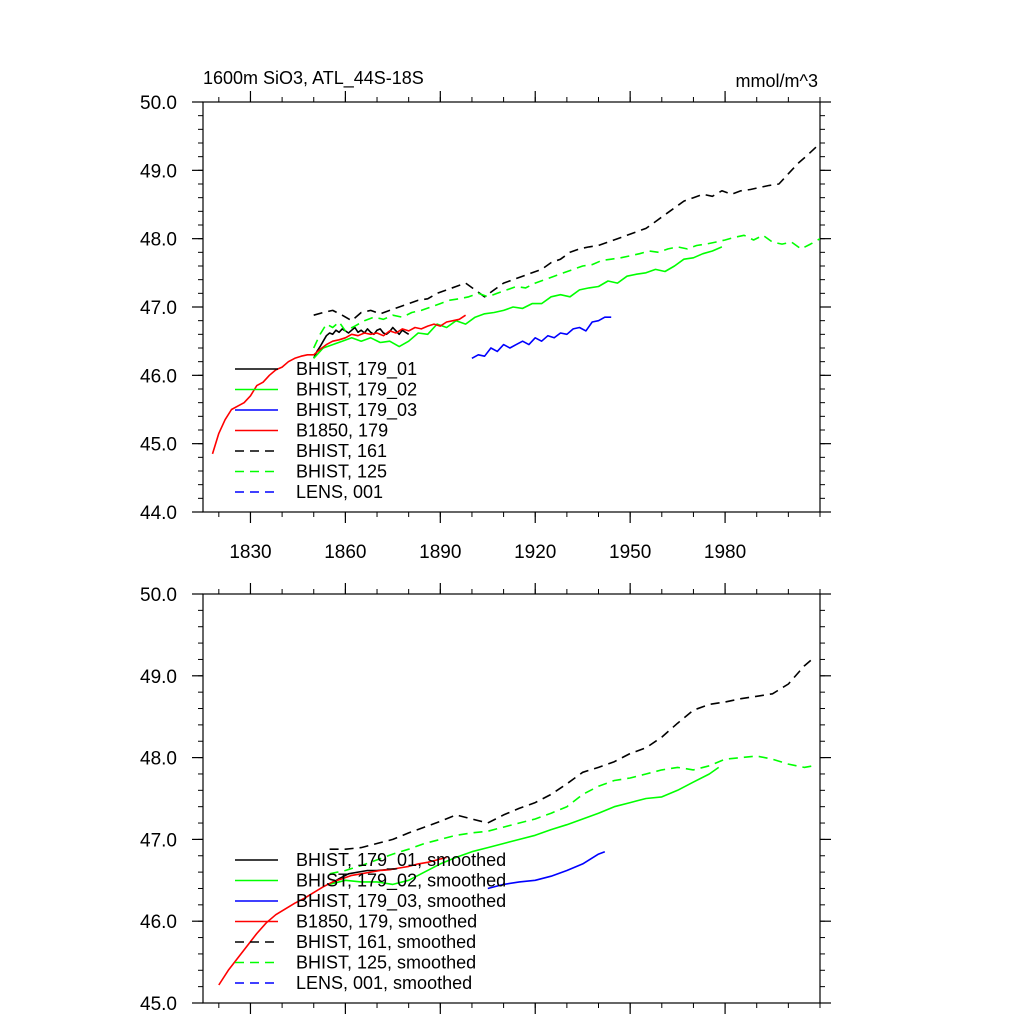 Image resolution: width=1024 pixels, height=1024 pixels. Describe the element at coordinates (777, 81) in the screenshot. I see `units-label: mmol/m^3` at that location.